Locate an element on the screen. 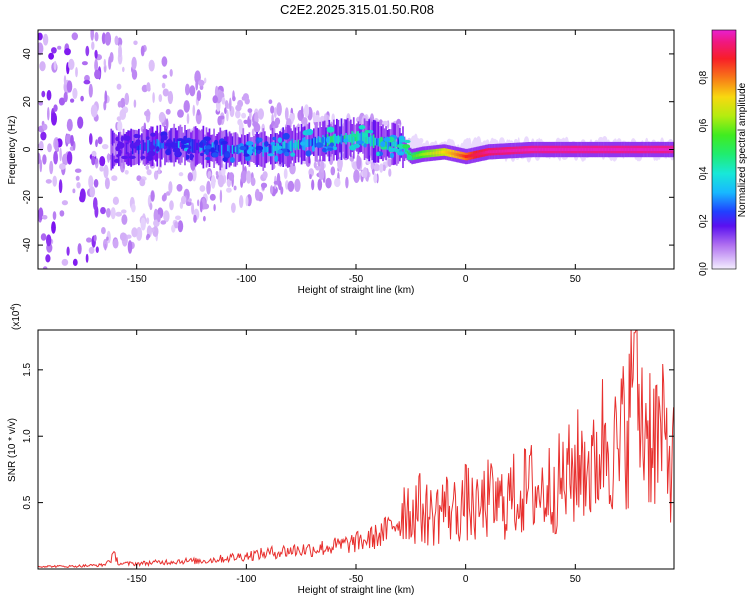 The image size is (750, 600). snr-scale-note: (x104) is located at coordinates (16, 316).